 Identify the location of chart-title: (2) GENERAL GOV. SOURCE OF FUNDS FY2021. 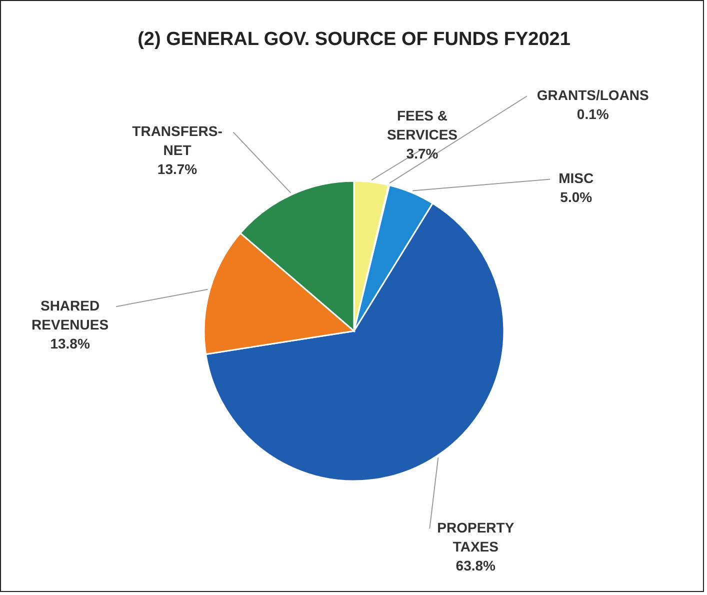
(354, 39).